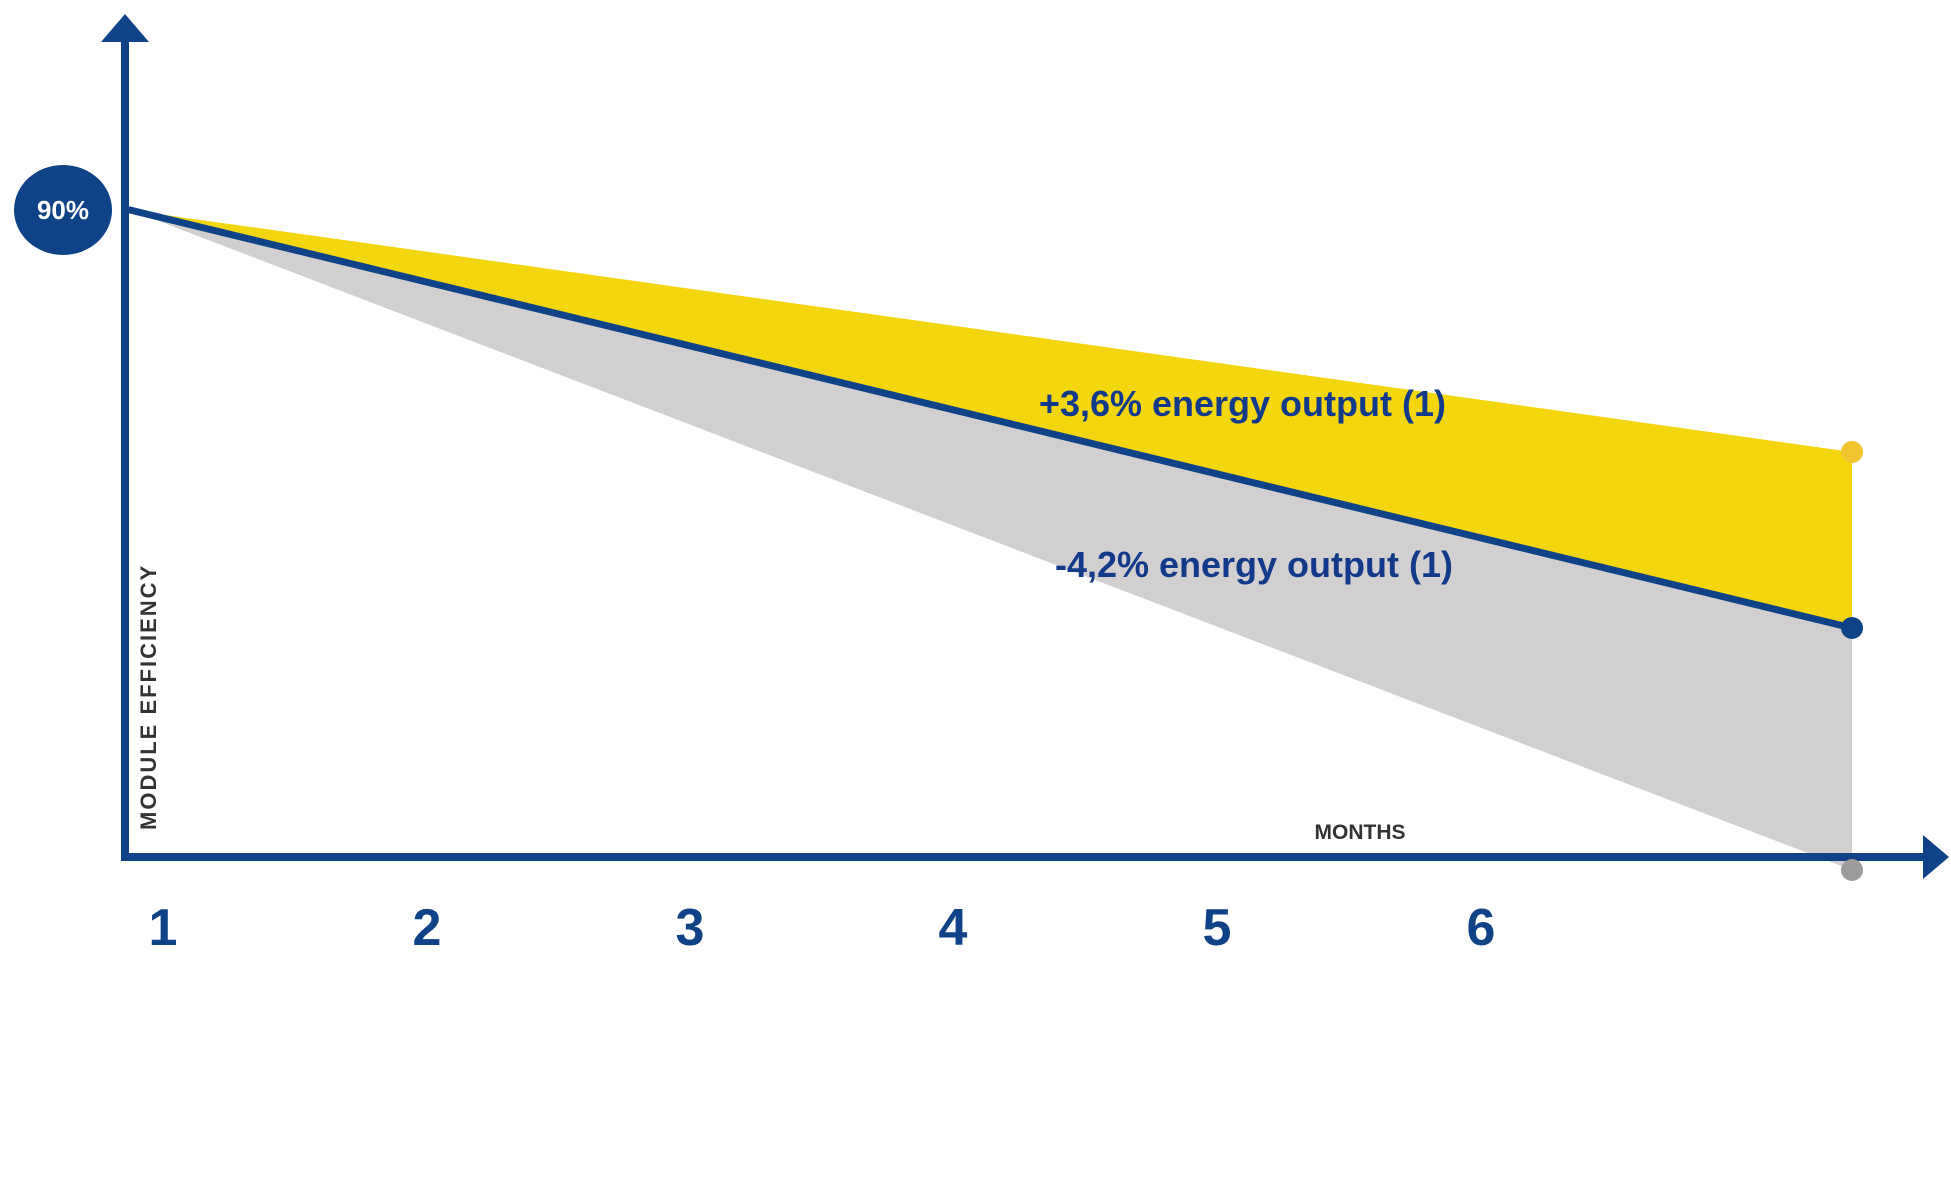  Describe the element at coordinates (1242, 403) in the screenshot. I see `upper-annotation-label: +3,6% energy output (1)` at that location.